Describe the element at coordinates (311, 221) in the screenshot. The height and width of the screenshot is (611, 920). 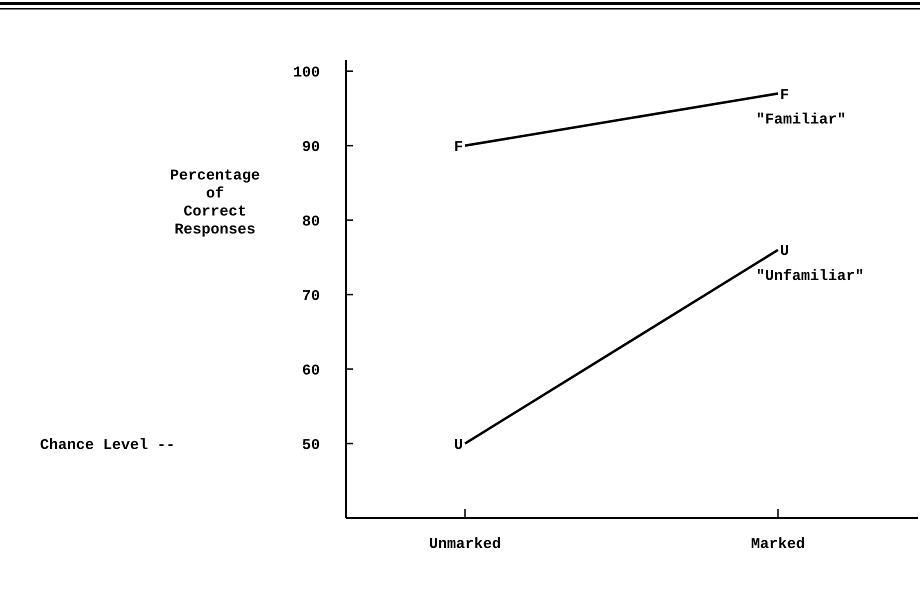
I see `y-tick-label: 80` at that location.